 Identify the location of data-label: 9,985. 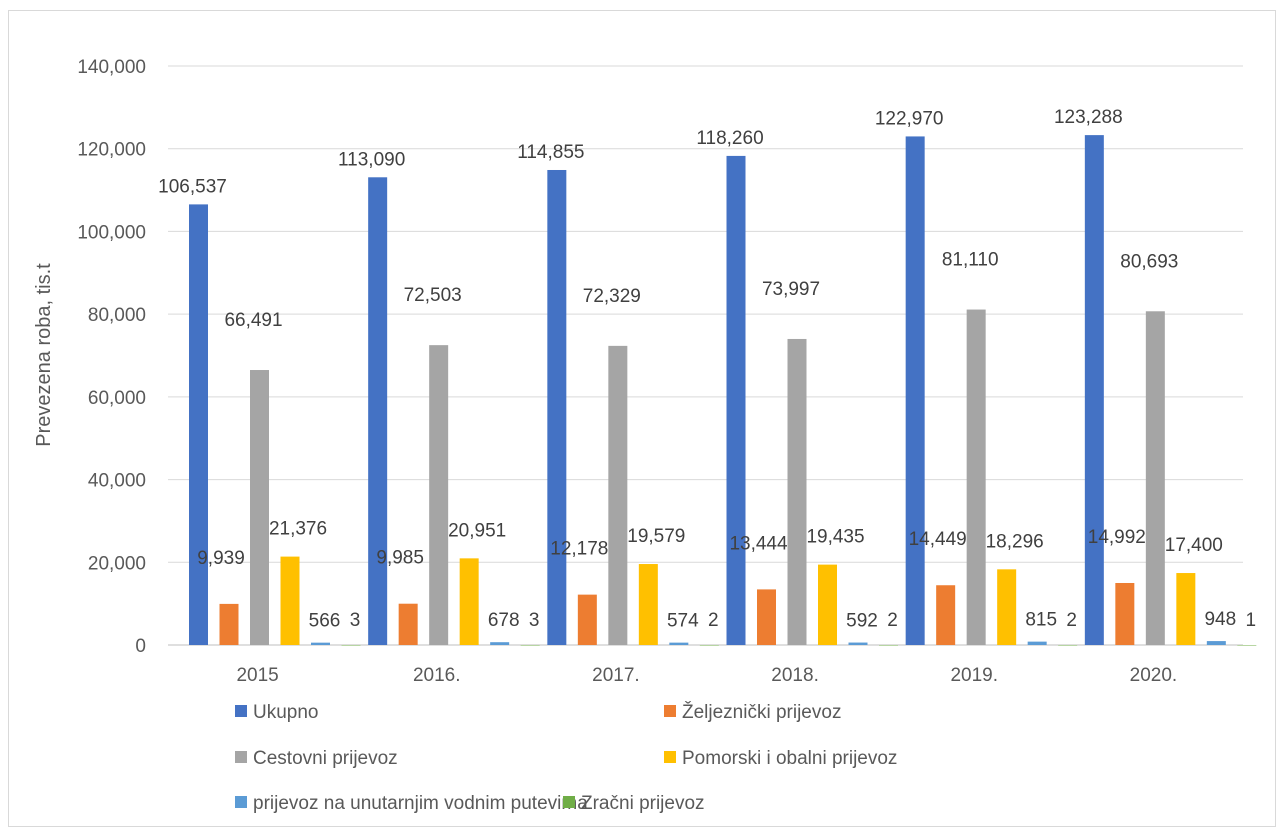
(400, 558).